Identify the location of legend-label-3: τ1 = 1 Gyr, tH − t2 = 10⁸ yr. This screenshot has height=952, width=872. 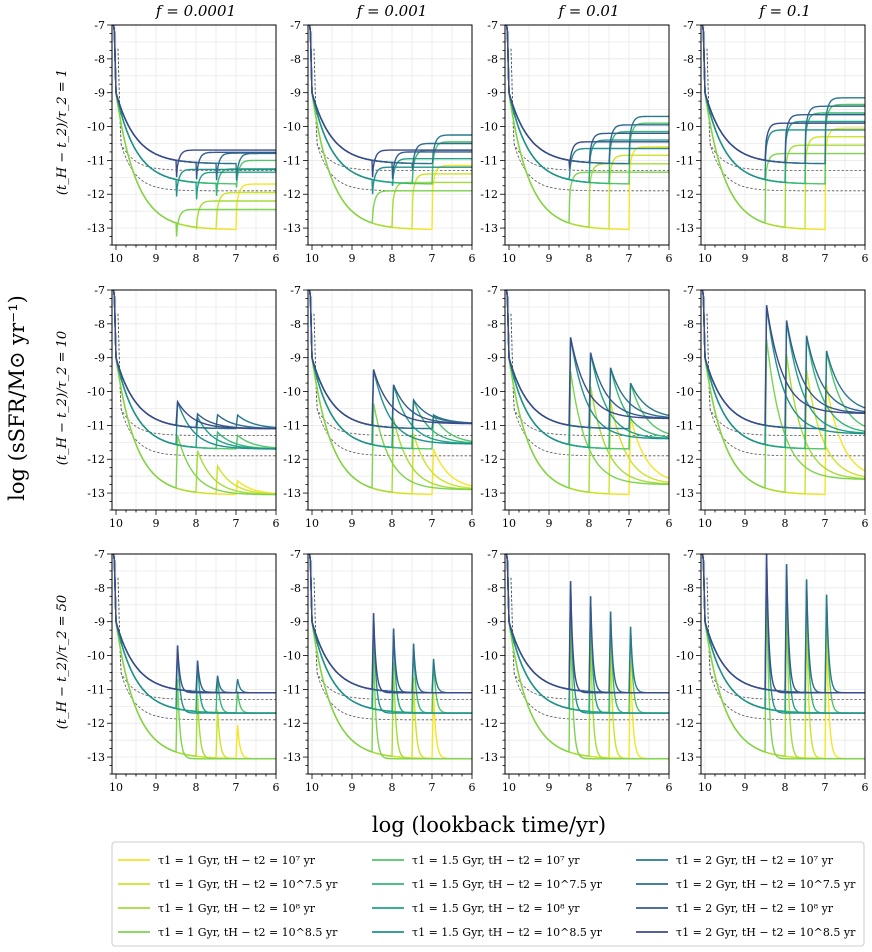
(237, 908).